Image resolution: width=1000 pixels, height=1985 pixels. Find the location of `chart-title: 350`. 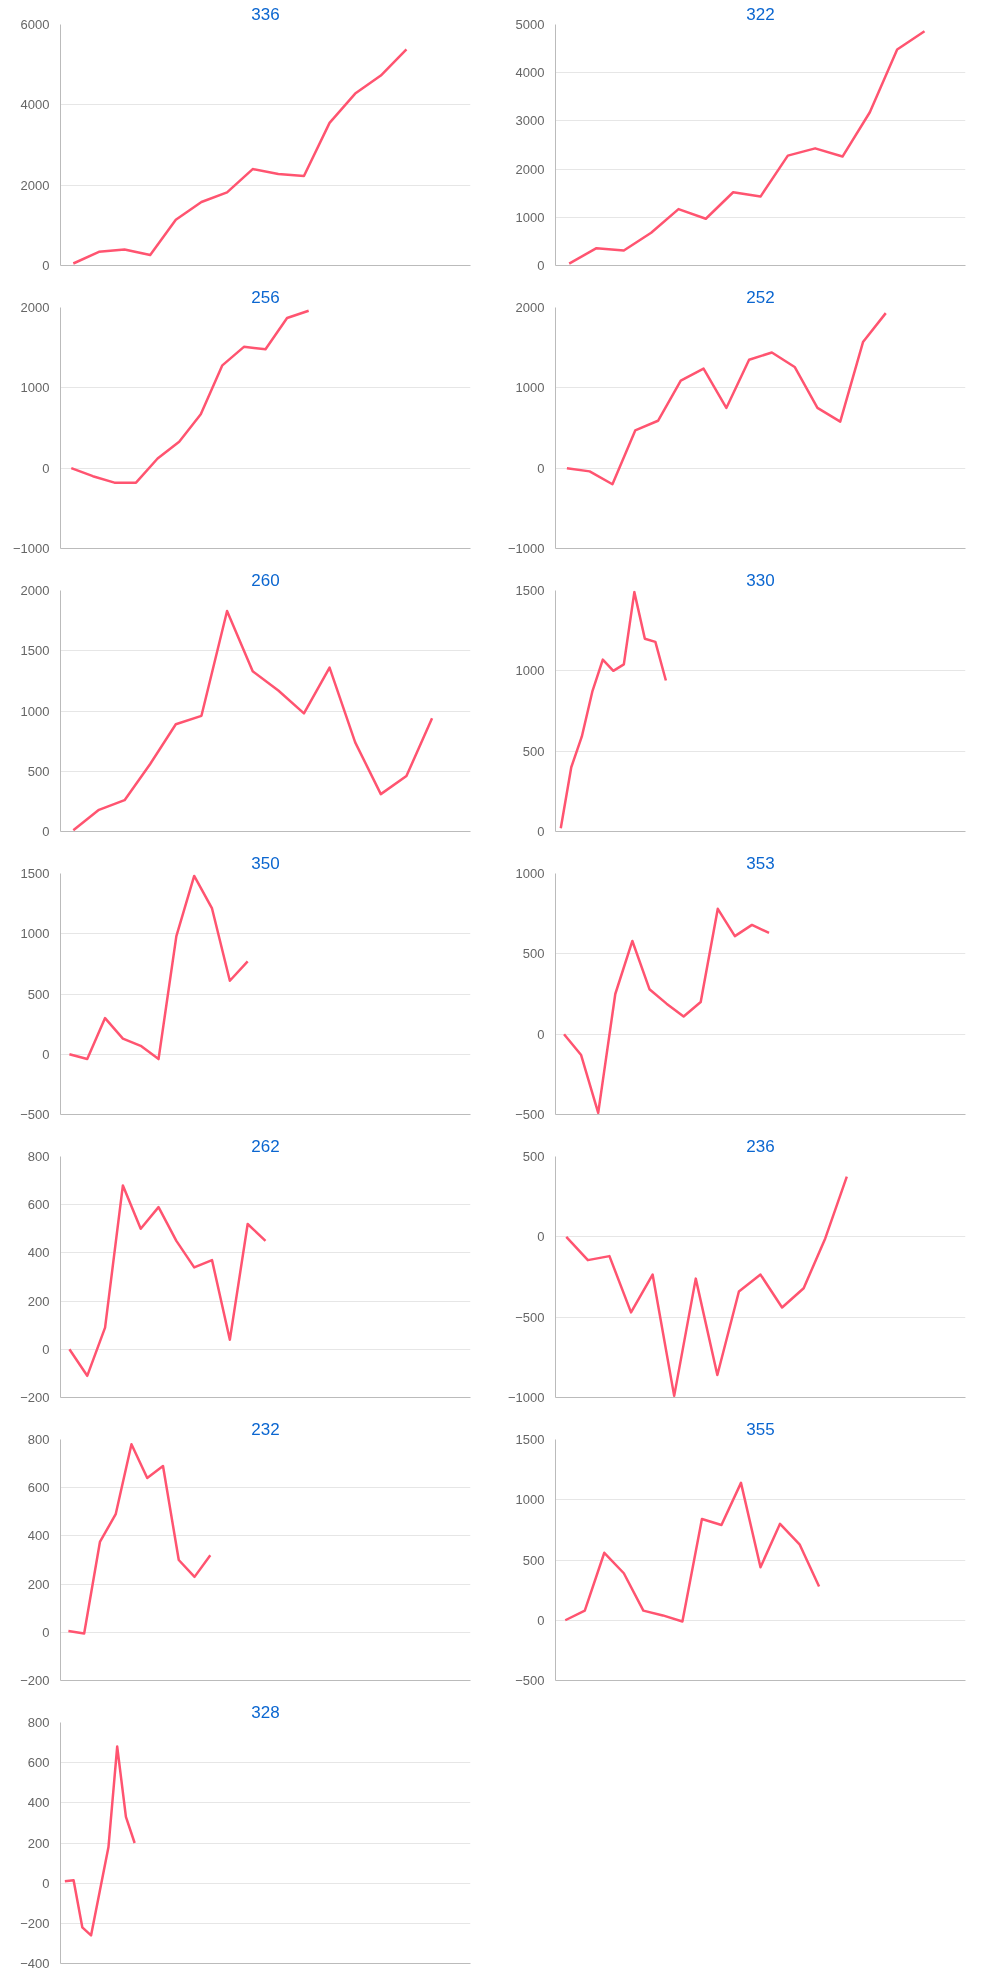

chart-title: 350 is located at coordinates (265, 863).